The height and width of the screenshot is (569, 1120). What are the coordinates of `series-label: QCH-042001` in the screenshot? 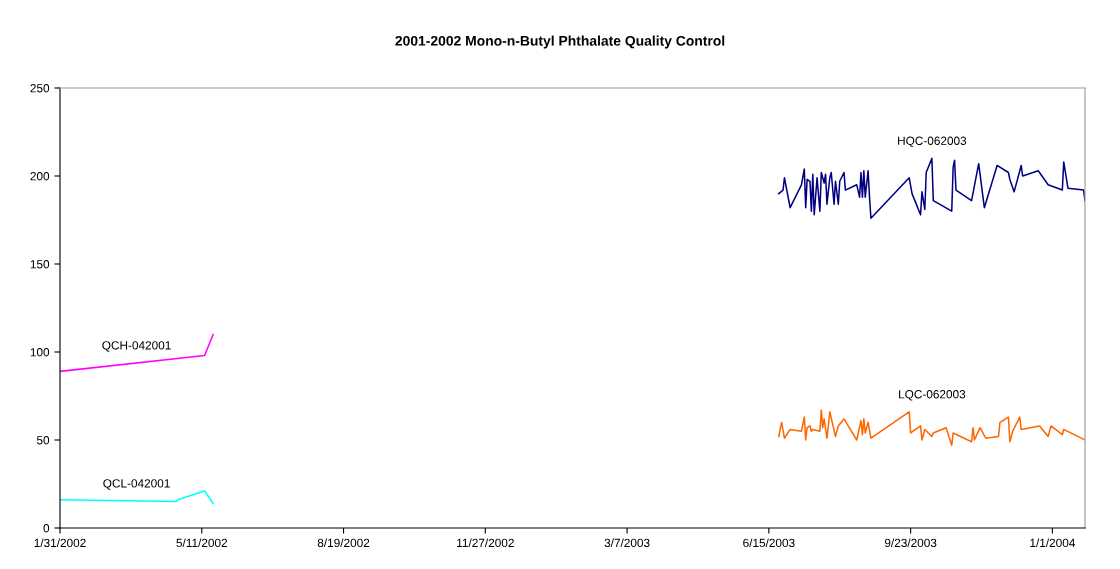 It's located at (136, 346).